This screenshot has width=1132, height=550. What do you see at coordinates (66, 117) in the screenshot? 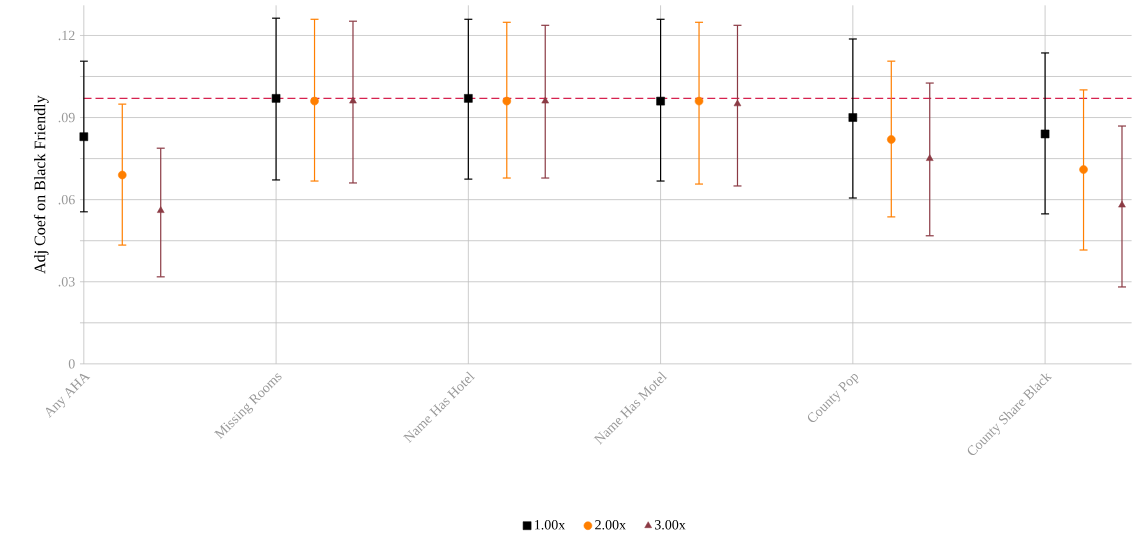
I see `y-tick-label: .09` at bounding box center [66, 117].